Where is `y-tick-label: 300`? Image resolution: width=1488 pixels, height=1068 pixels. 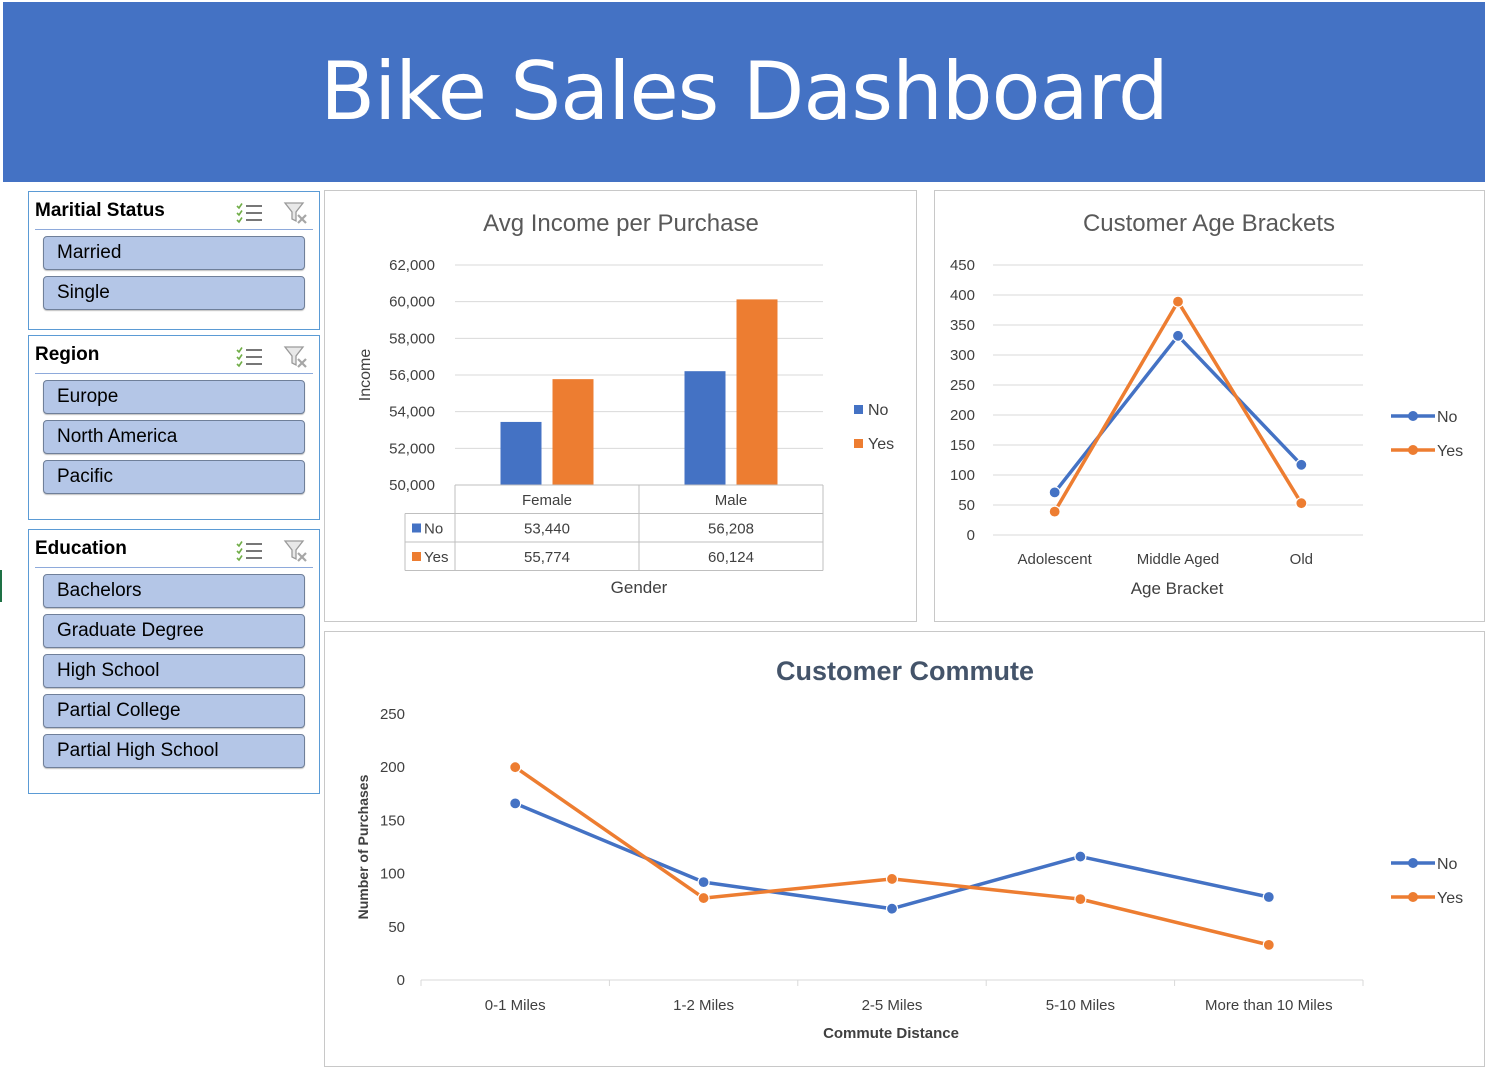 y-tick-label: 300 is located at coordinates (962, 355).